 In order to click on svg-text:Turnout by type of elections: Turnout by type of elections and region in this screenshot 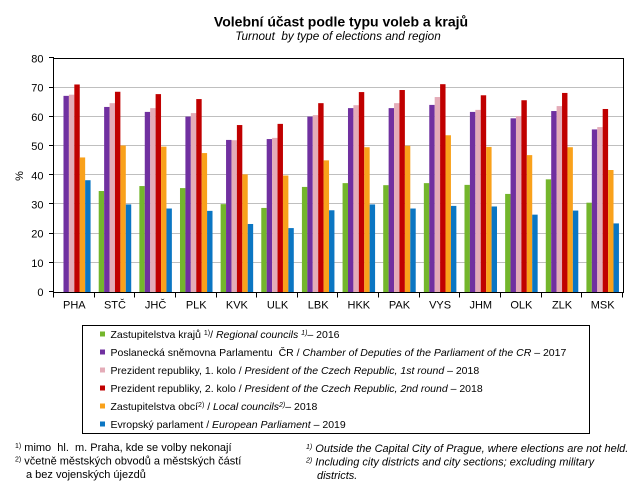, I will do `click(338, 36)`.